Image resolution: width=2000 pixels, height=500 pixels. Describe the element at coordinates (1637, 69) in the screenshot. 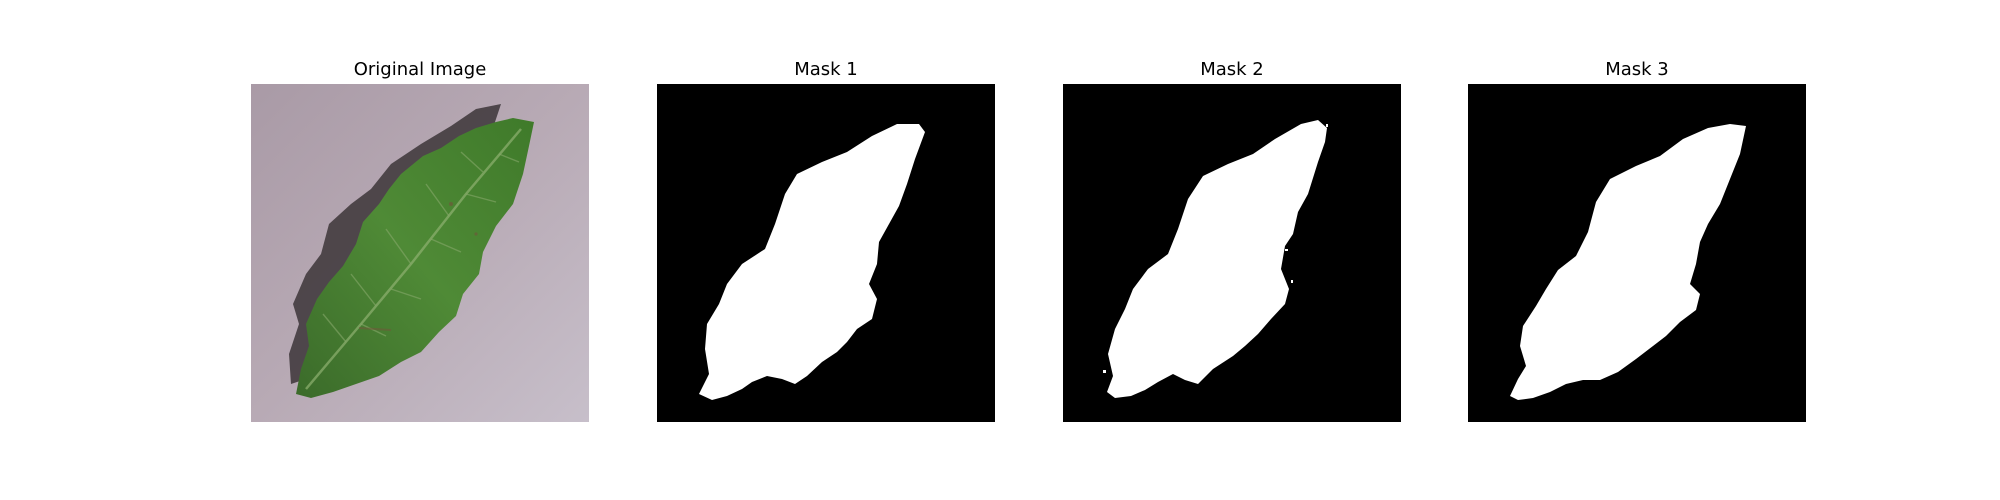

I see `panel-title-mask-3: Mask 3` at that location.